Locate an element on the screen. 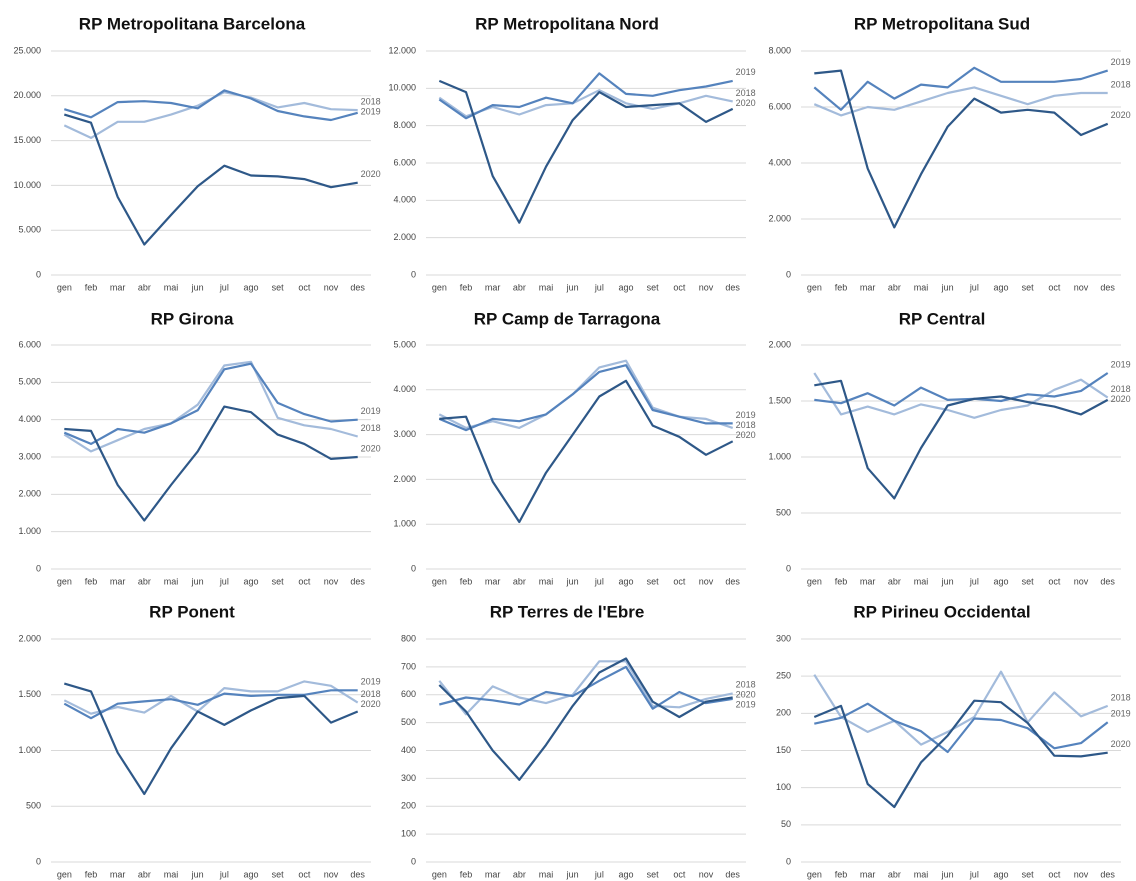 The image size is (1136, 881). y-tick-label: 50 is located at coordinates (786, 824).